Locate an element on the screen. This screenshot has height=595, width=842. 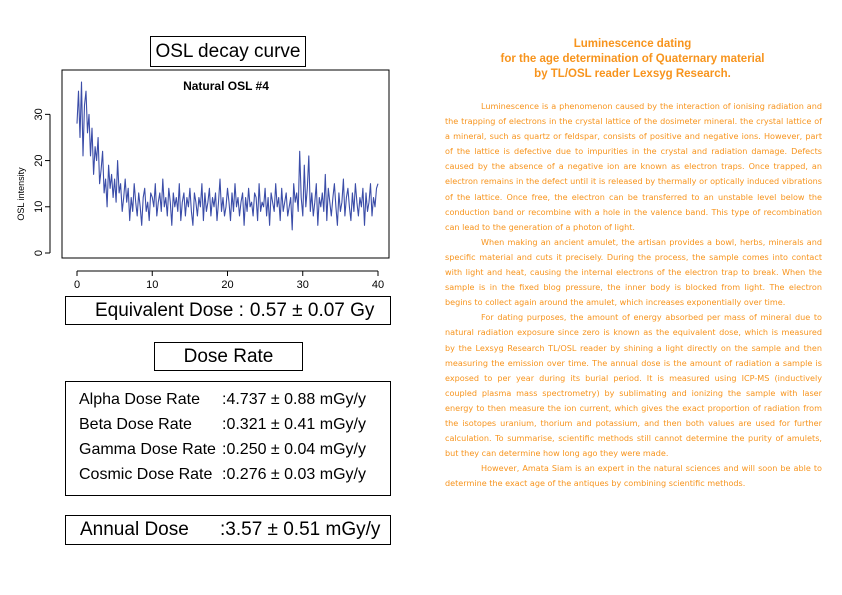
rate-label: Gamma Dose Rate is located at coordinates (147, 449).